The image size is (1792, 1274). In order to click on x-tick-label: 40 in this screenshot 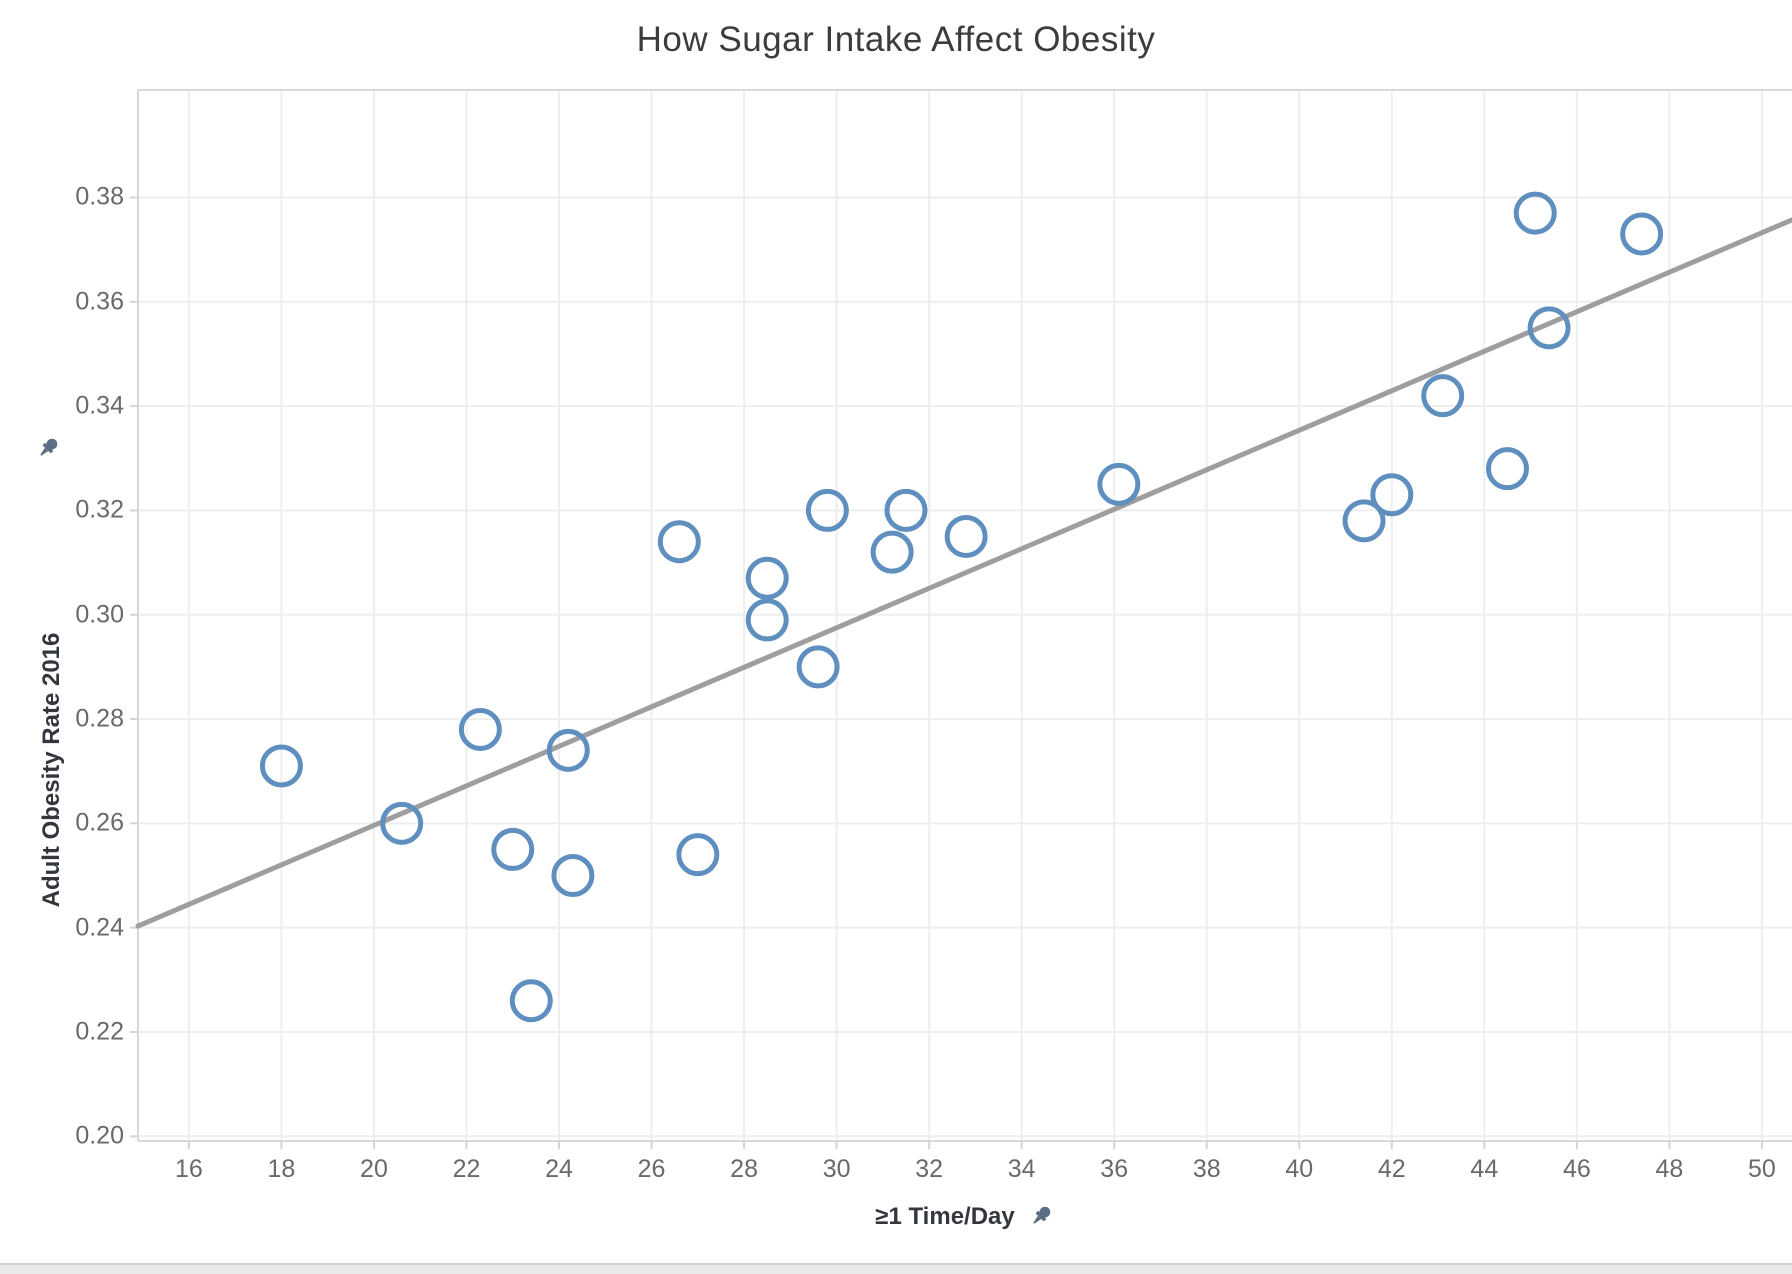, I will do `click(1299, 1169)`.